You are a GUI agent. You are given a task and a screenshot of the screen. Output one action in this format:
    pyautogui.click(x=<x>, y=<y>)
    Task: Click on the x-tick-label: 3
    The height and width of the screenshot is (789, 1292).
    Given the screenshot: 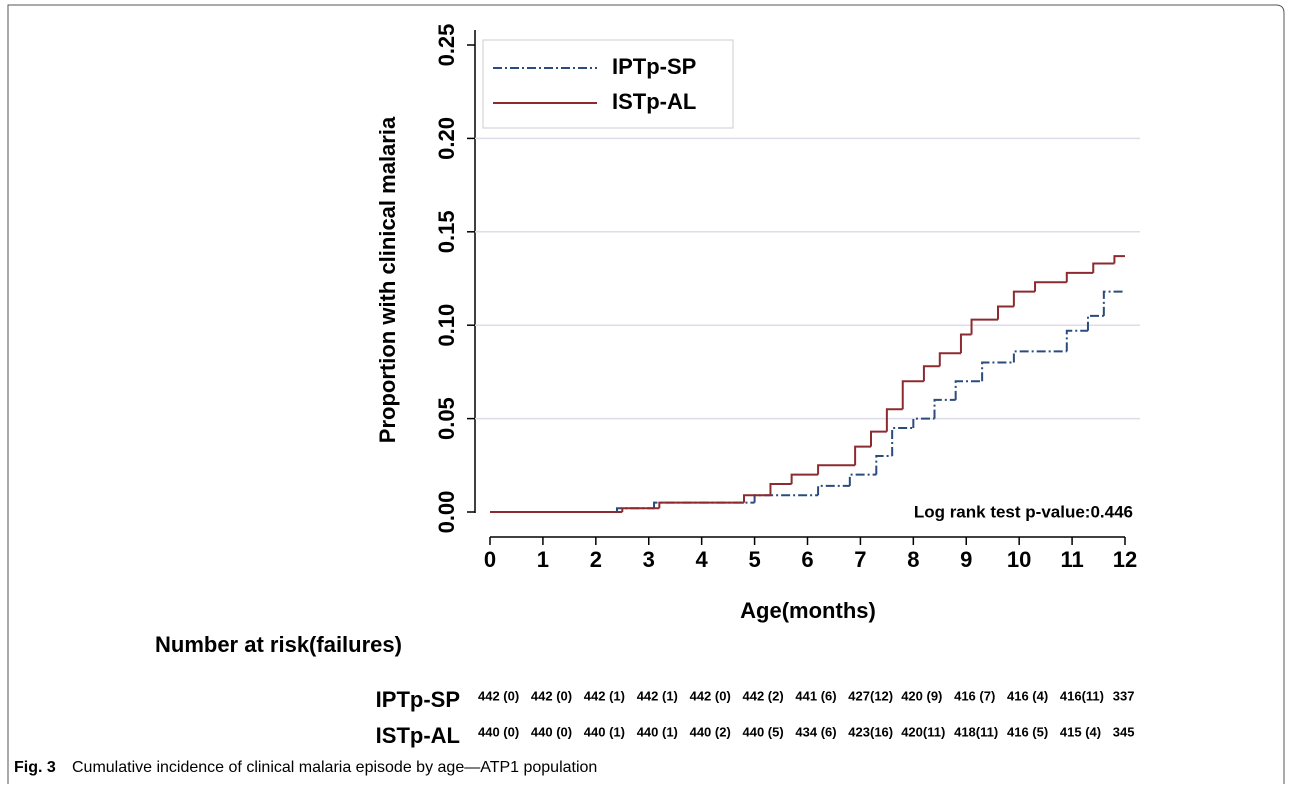 What is the action you would take?
    pyautogui.click(x=649, y=559)
    